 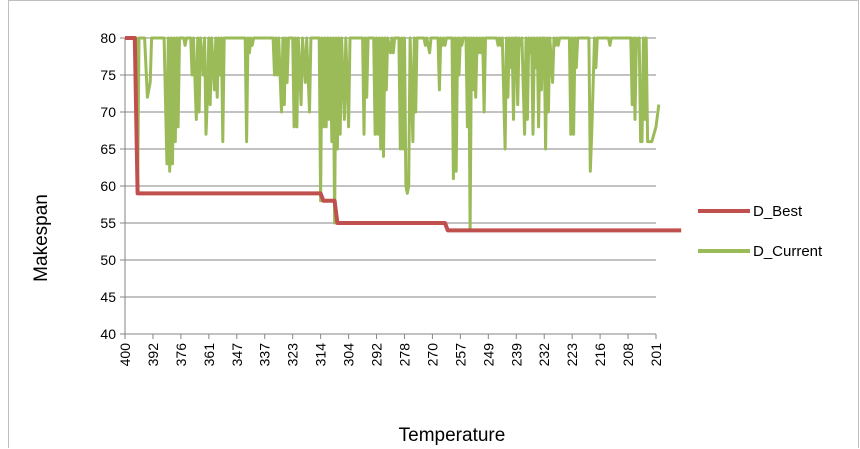 I want to click on y-tick-label: 70, so click(x=108, y=112).